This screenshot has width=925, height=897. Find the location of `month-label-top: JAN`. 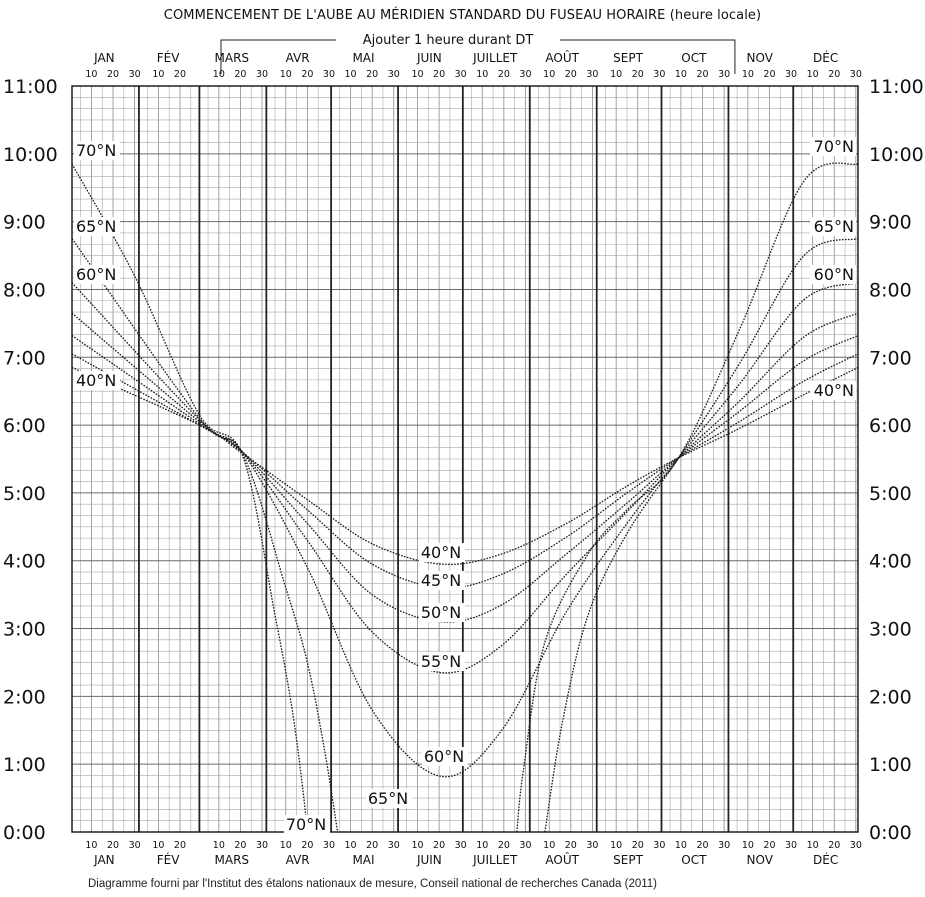

month-label-top: JAN is located at coordinates (104, 58).